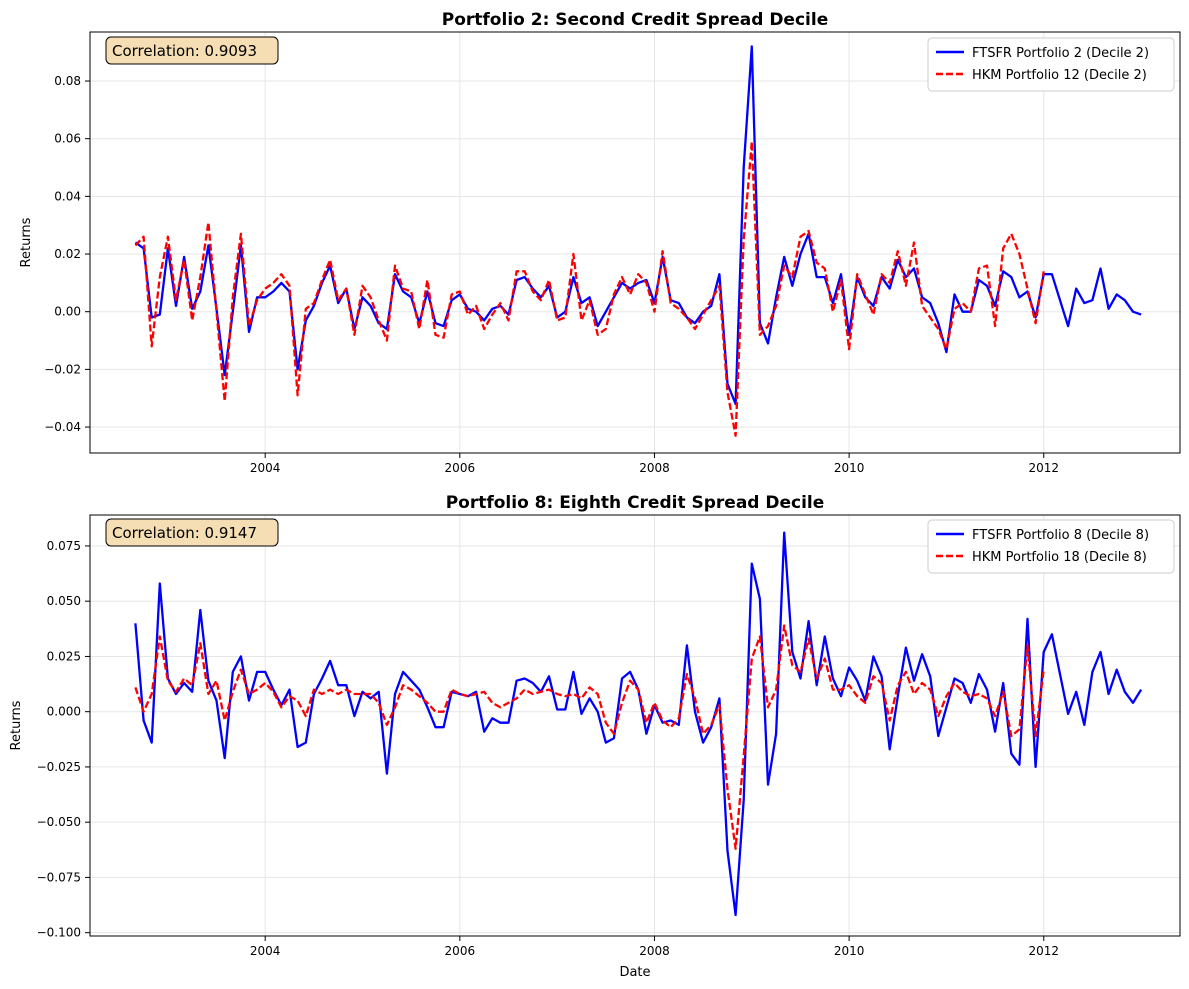  I want to click on y-tick-label: 0.08, so click(67, 81).